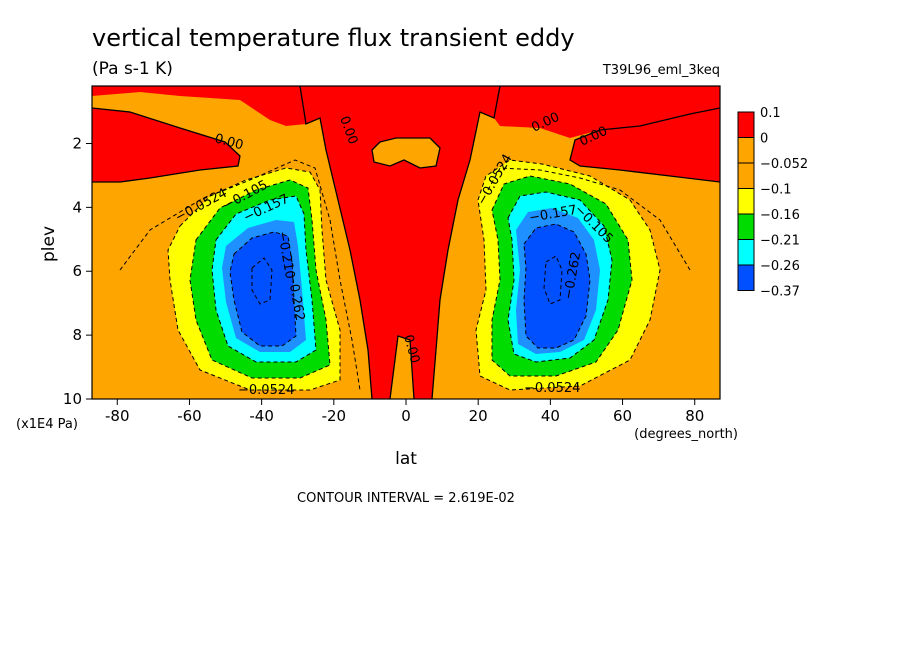 The height and width of the screenshot is (659, 904). Describe the element at coordinates (694, 416) in the screenshot. I see `x-tick-label: 80` at that location.